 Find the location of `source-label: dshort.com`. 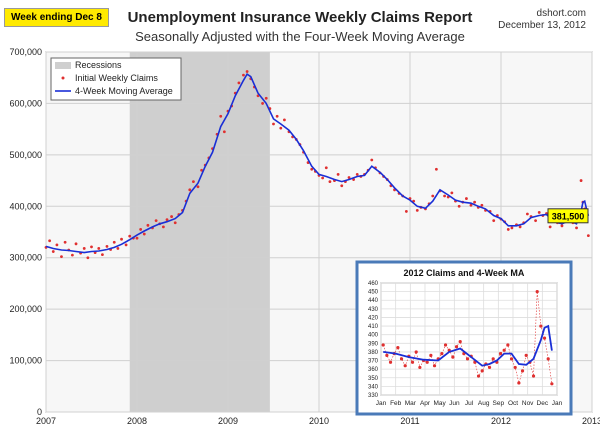

source-label: dshort.com is located at coordinates (561, 13).